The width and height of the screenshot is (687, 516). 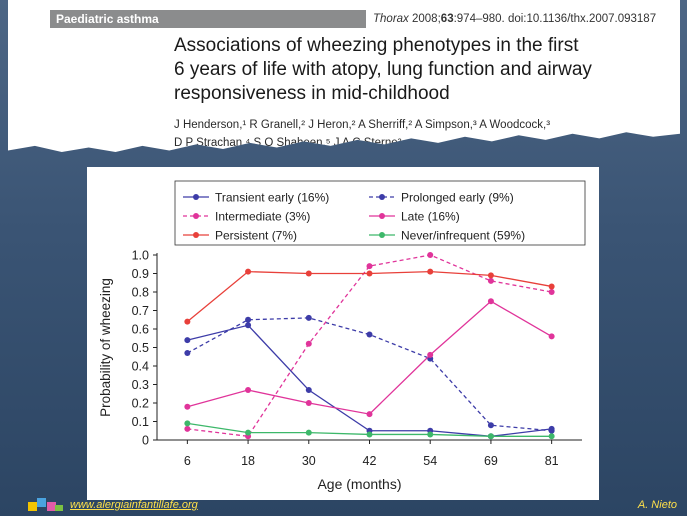 What do you see at coordinates (140, 293) in the screenshot?
I see `y-tick-label: 0.8` at bounding box center [140, 293].